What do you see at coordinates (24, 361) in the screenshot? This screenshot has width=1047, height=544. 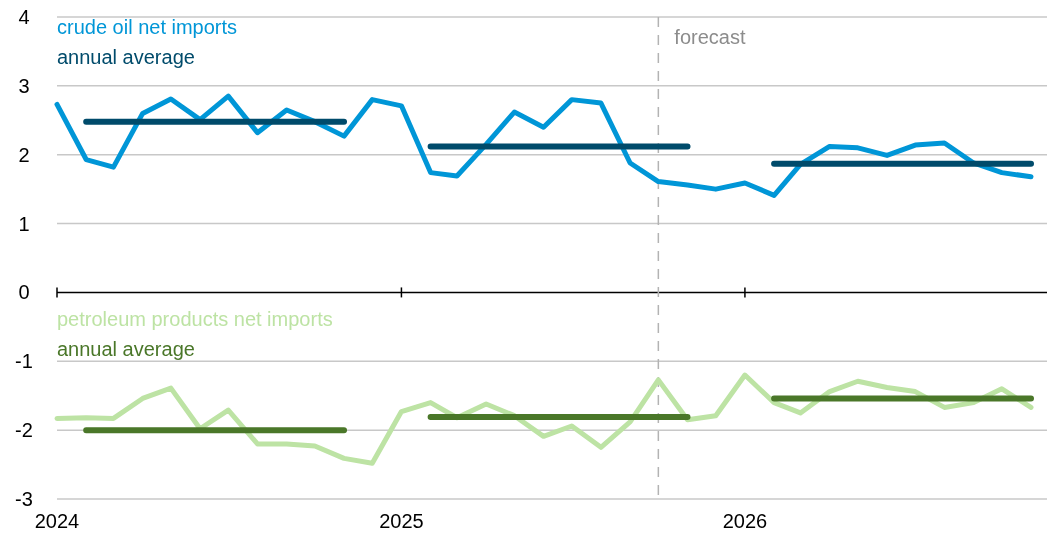 I see `y-tick-label: -1` at bounding box center [24, 361].